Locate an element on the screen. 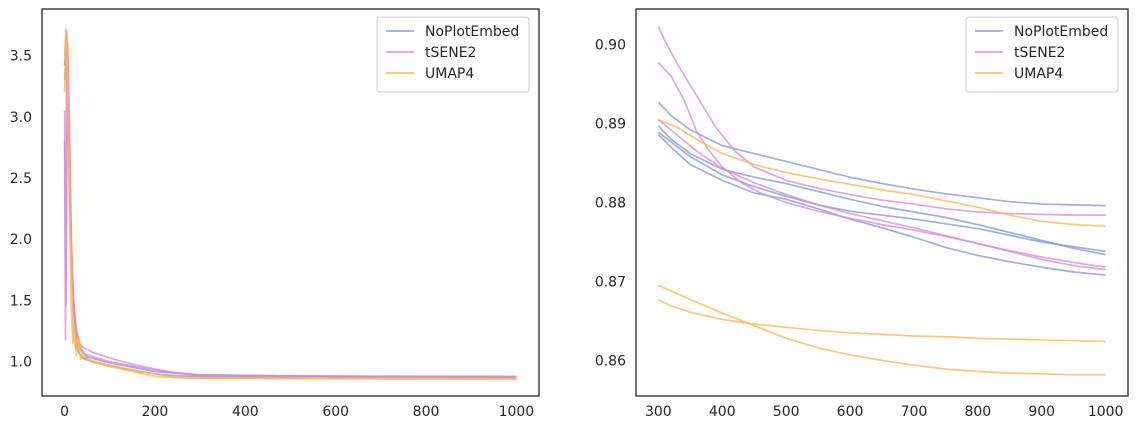 The image size is (1139, 432). x-tick-label: 0 is located at coordinates (64, 412).